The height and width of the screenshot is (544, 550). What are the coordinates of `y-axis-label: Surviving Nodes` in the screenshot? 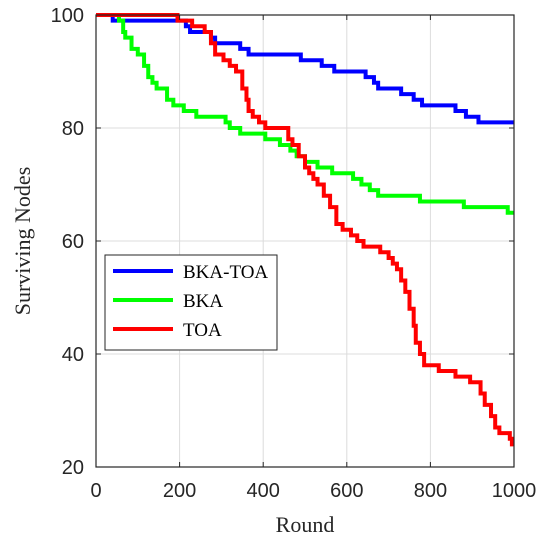 It's located at (22, 241).